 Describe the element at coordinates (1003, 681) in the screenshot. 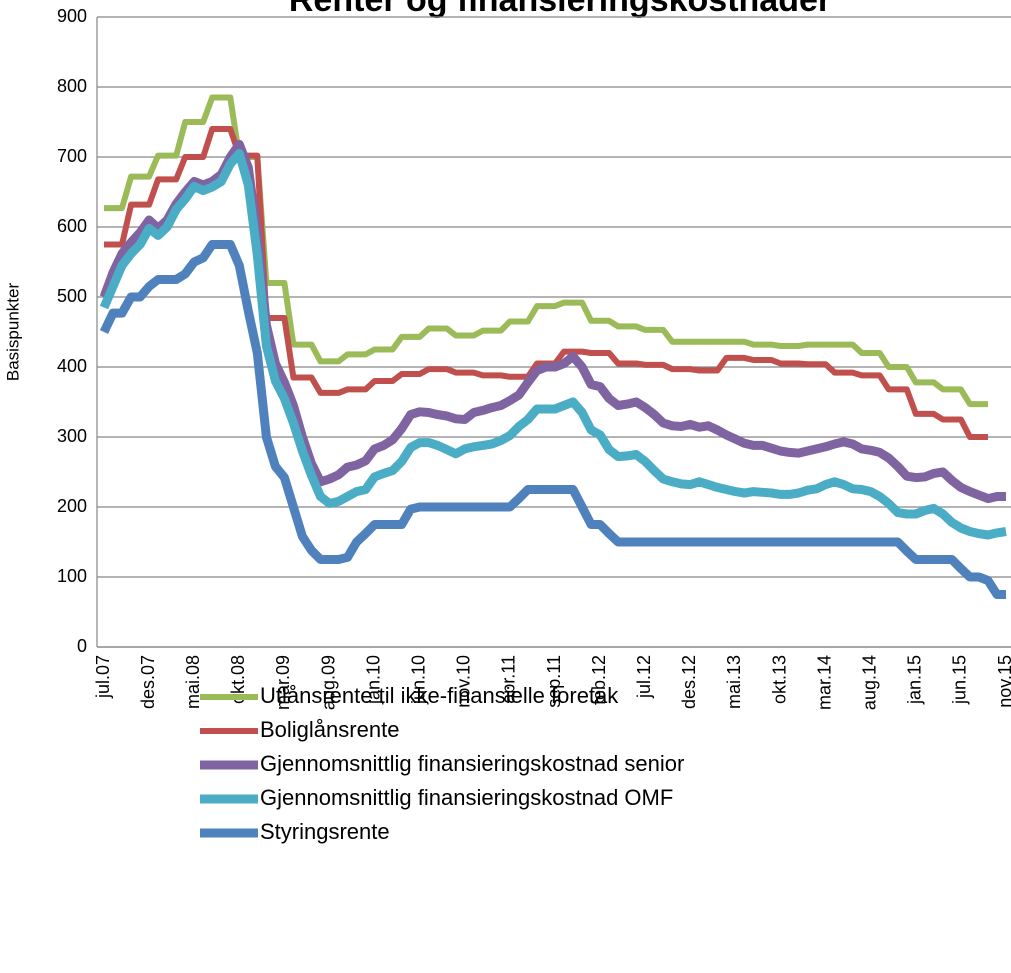

I see `x-tick-label: nov.15` at that location.